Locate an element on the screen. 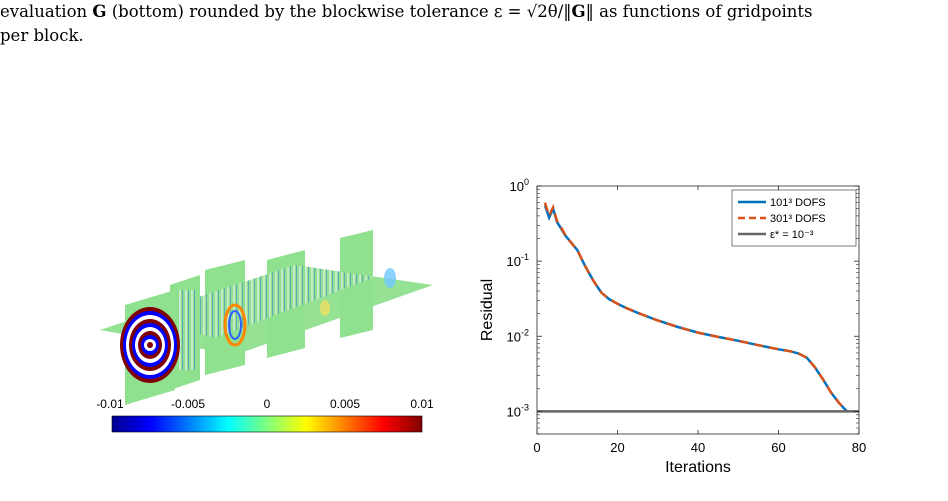 The height and width of the screenshot is (501, 948). x-axis-label: Iterations is located at coordinates (698, 467).